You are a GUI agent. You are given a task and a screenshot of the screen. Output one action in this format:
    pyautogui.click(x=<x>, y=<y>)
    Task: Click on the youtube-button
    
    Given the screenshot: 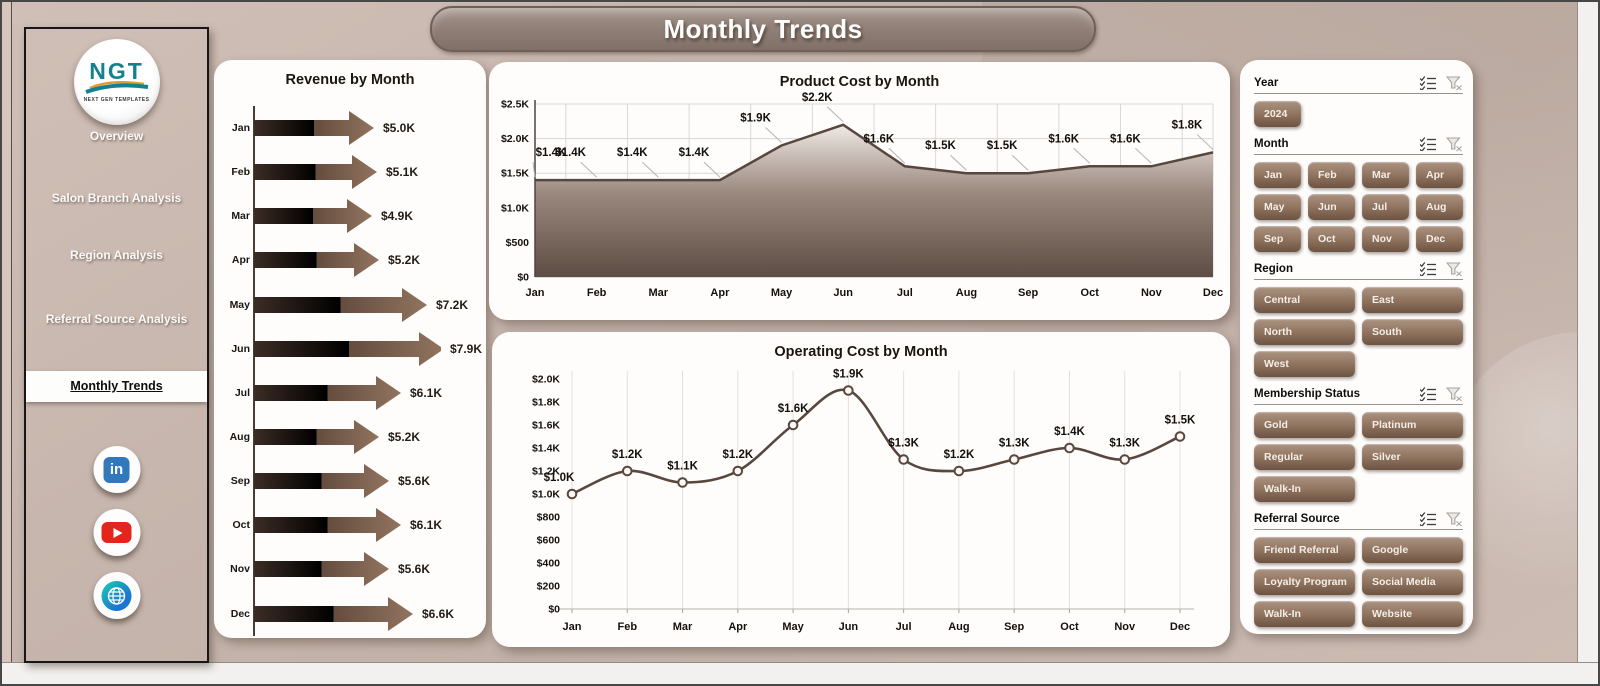 What is the action you would take?
    pyautogui.click(x=116, y=532)
    